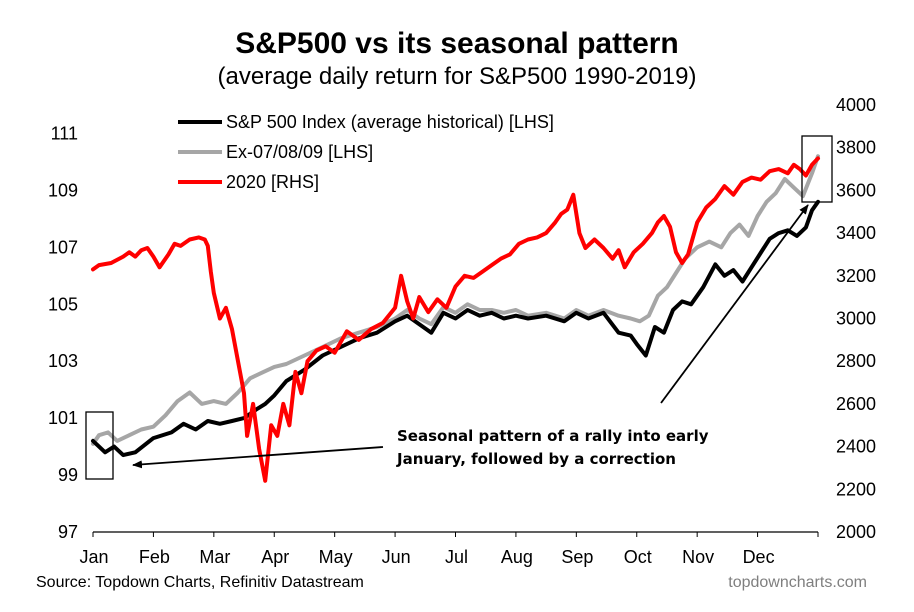 The height and width of the screenshot is (612, 914). I want to click on right-tick-label: 2800, so click(856, 361).